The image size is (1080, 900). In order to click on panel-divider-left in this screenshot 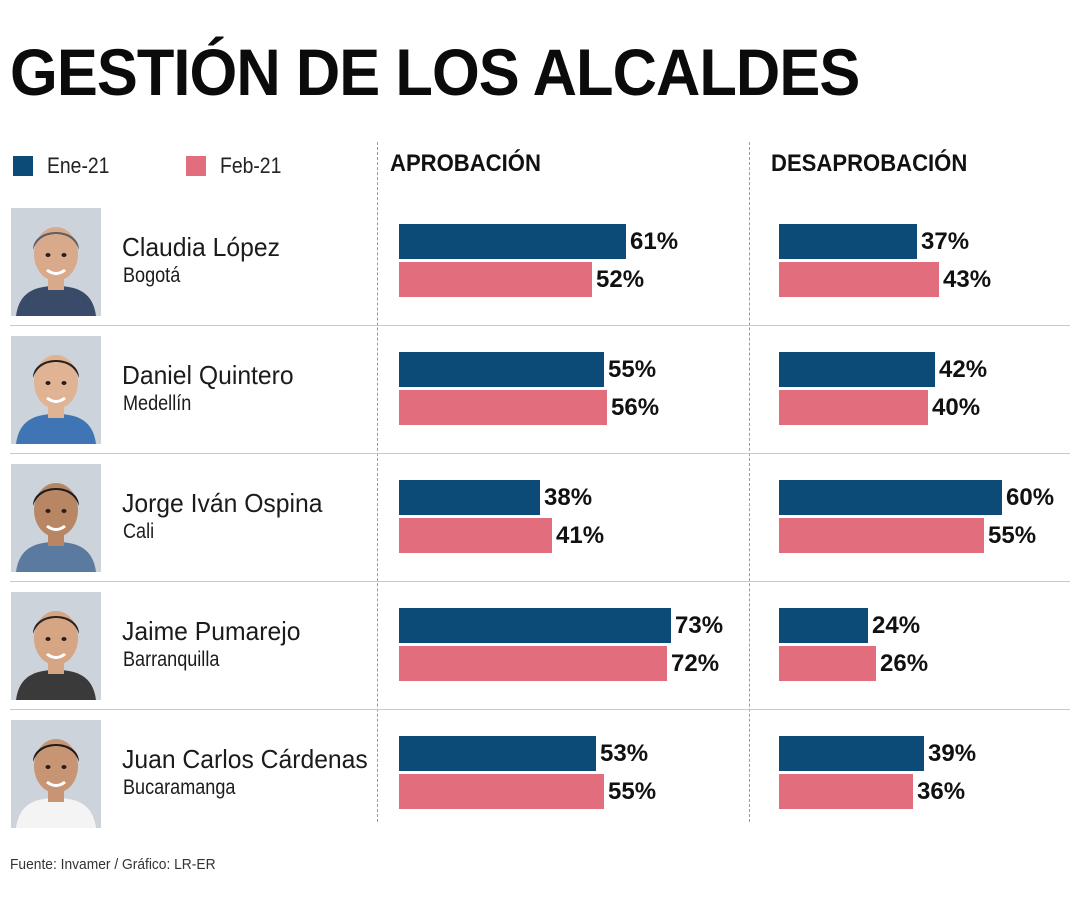, I will do `click(377, 482)`.